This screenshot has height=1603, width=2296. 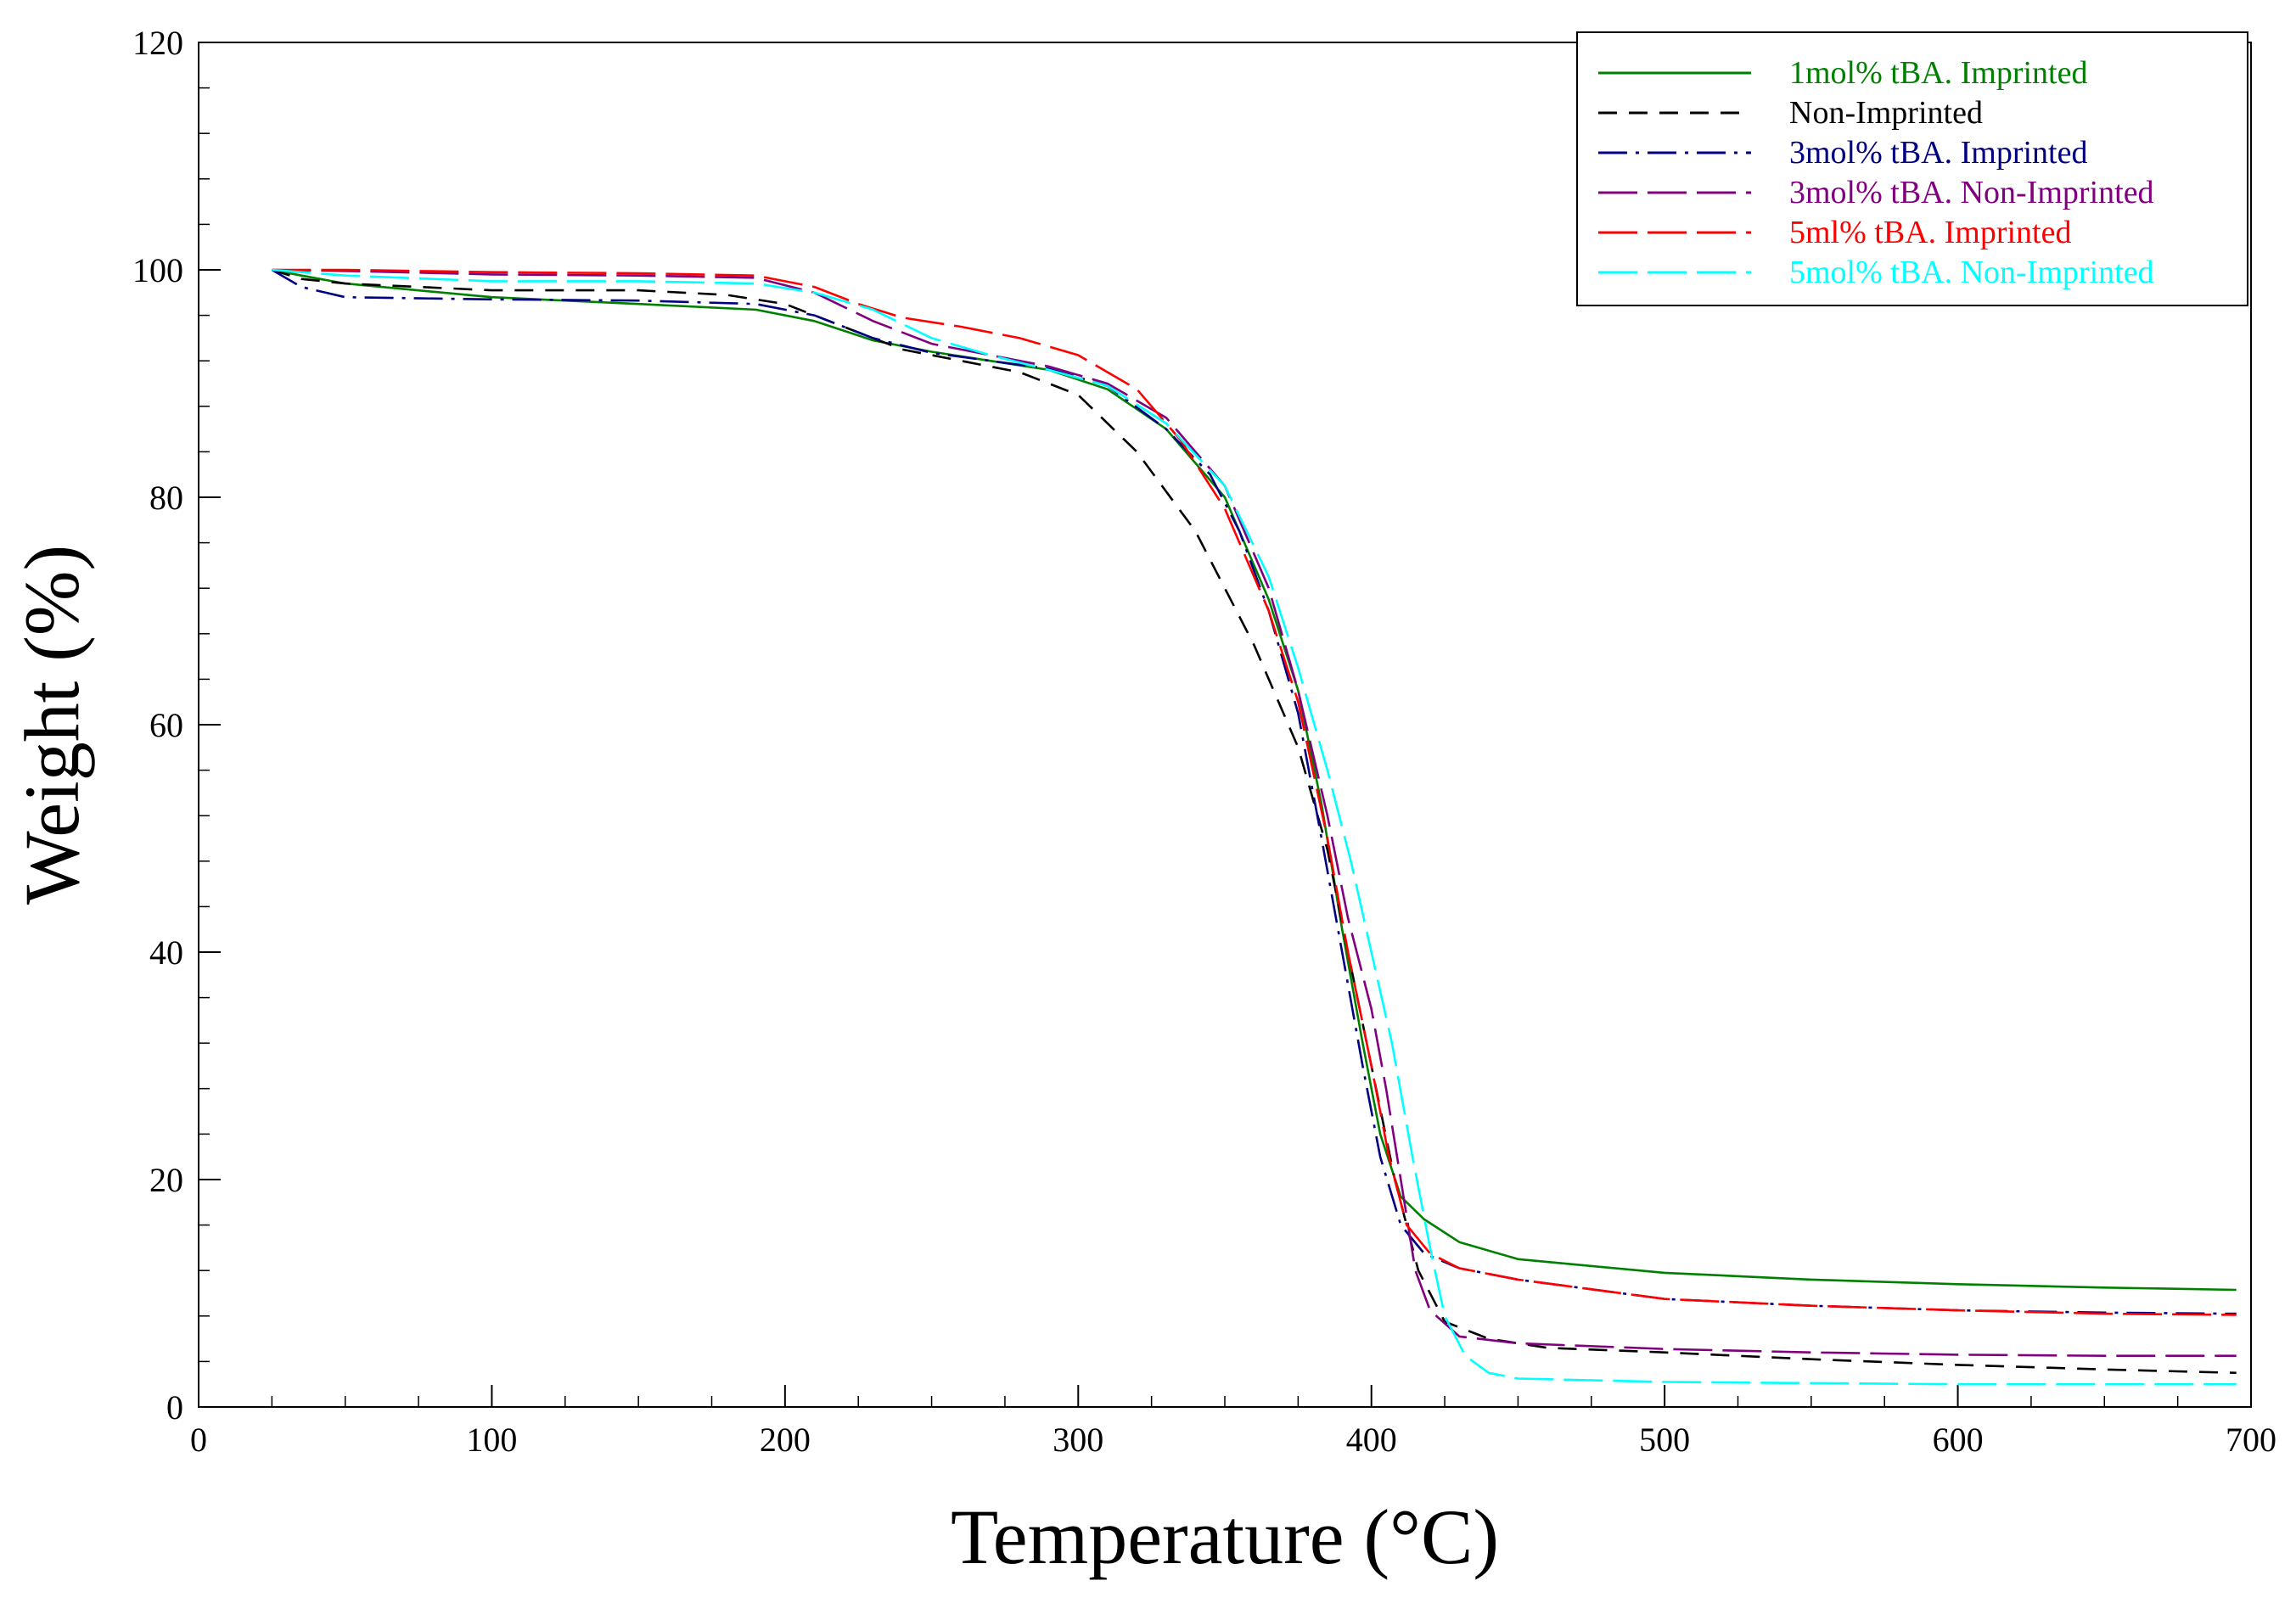 What do you see at coordinates (157, 43) in the screenshot?
I see `y-tick-label: 120` at bounding box center [157, 43].